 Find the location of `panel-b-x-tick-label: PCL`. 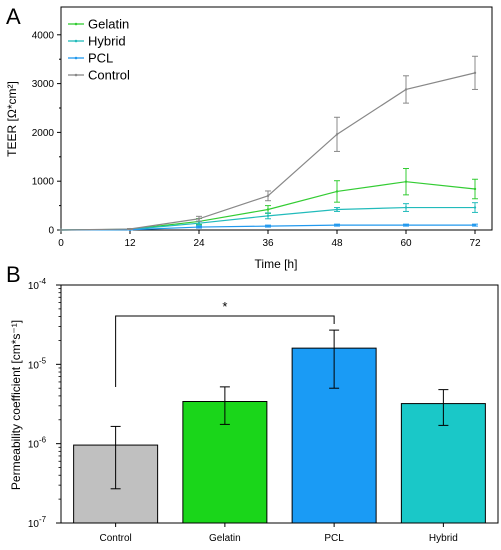

panel-b-x-tick-label: PCL is located at coordinates (334, 538).